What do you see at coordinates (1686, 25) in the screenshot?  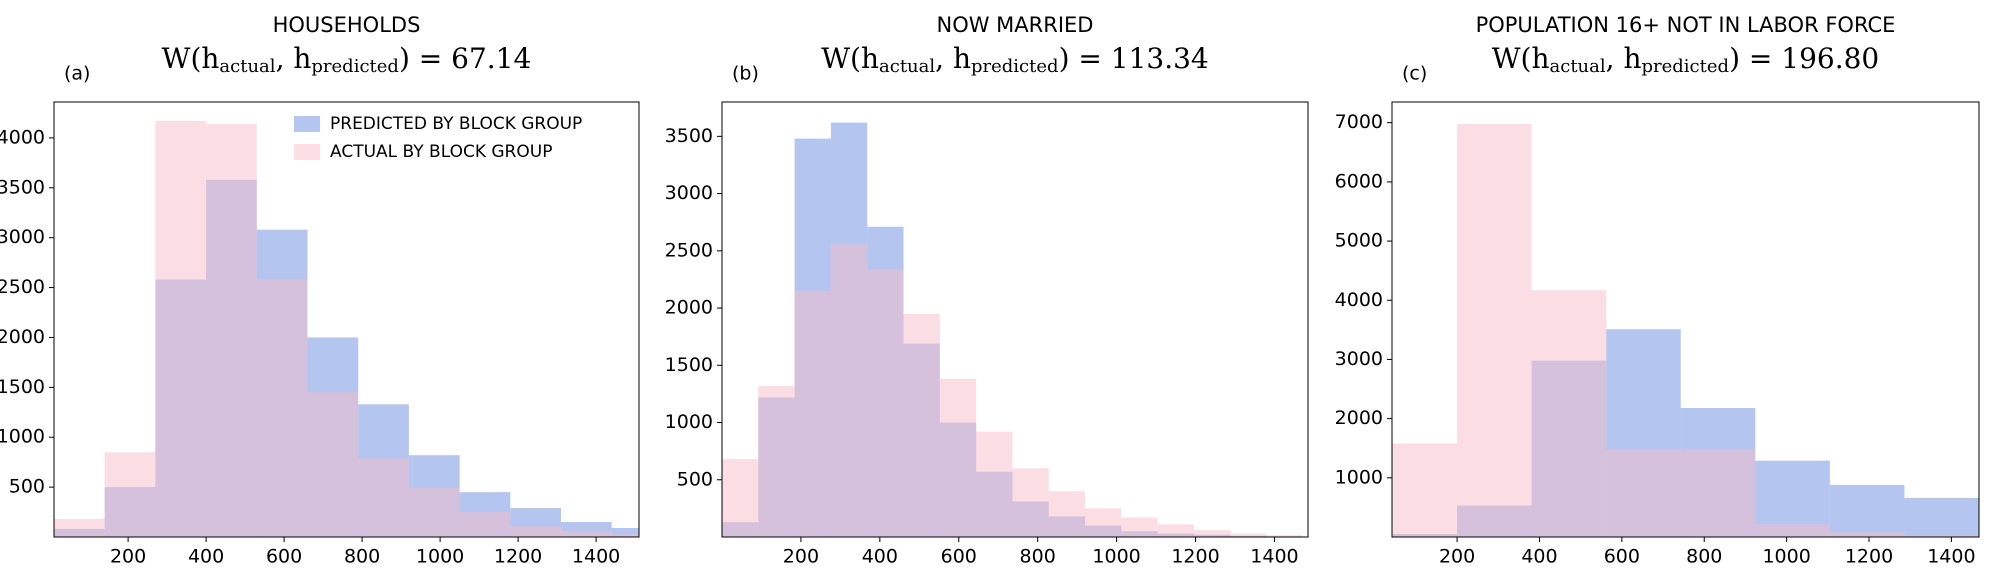 I see `chart-title: POPULATION 16+ NOT IN LABOR FORCE` at bounding box center [1686, 25].